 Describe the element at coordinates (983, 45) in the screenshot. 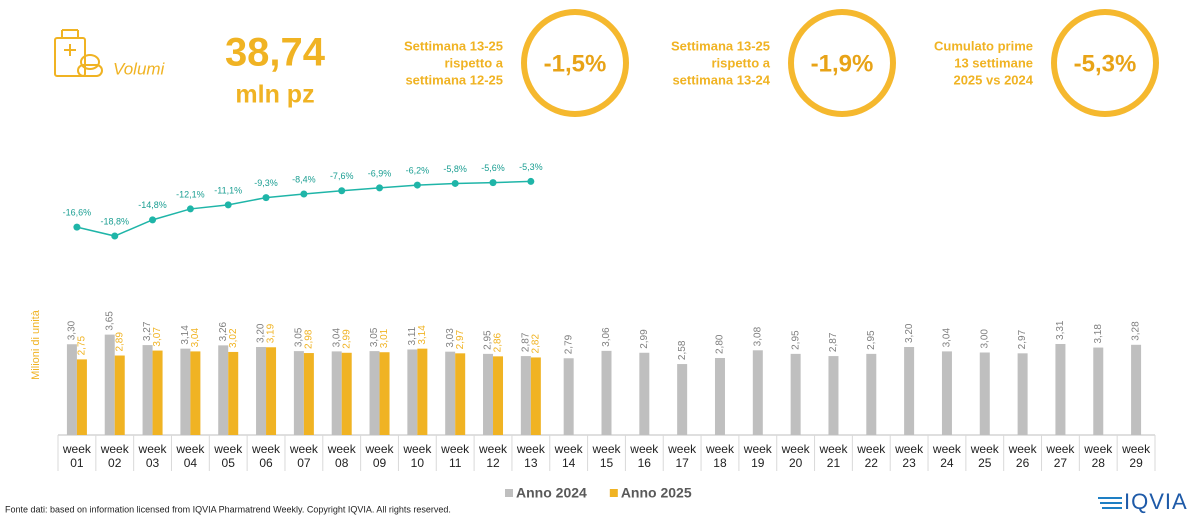

I see `kpi-caption: Cumulato prime` at that location.